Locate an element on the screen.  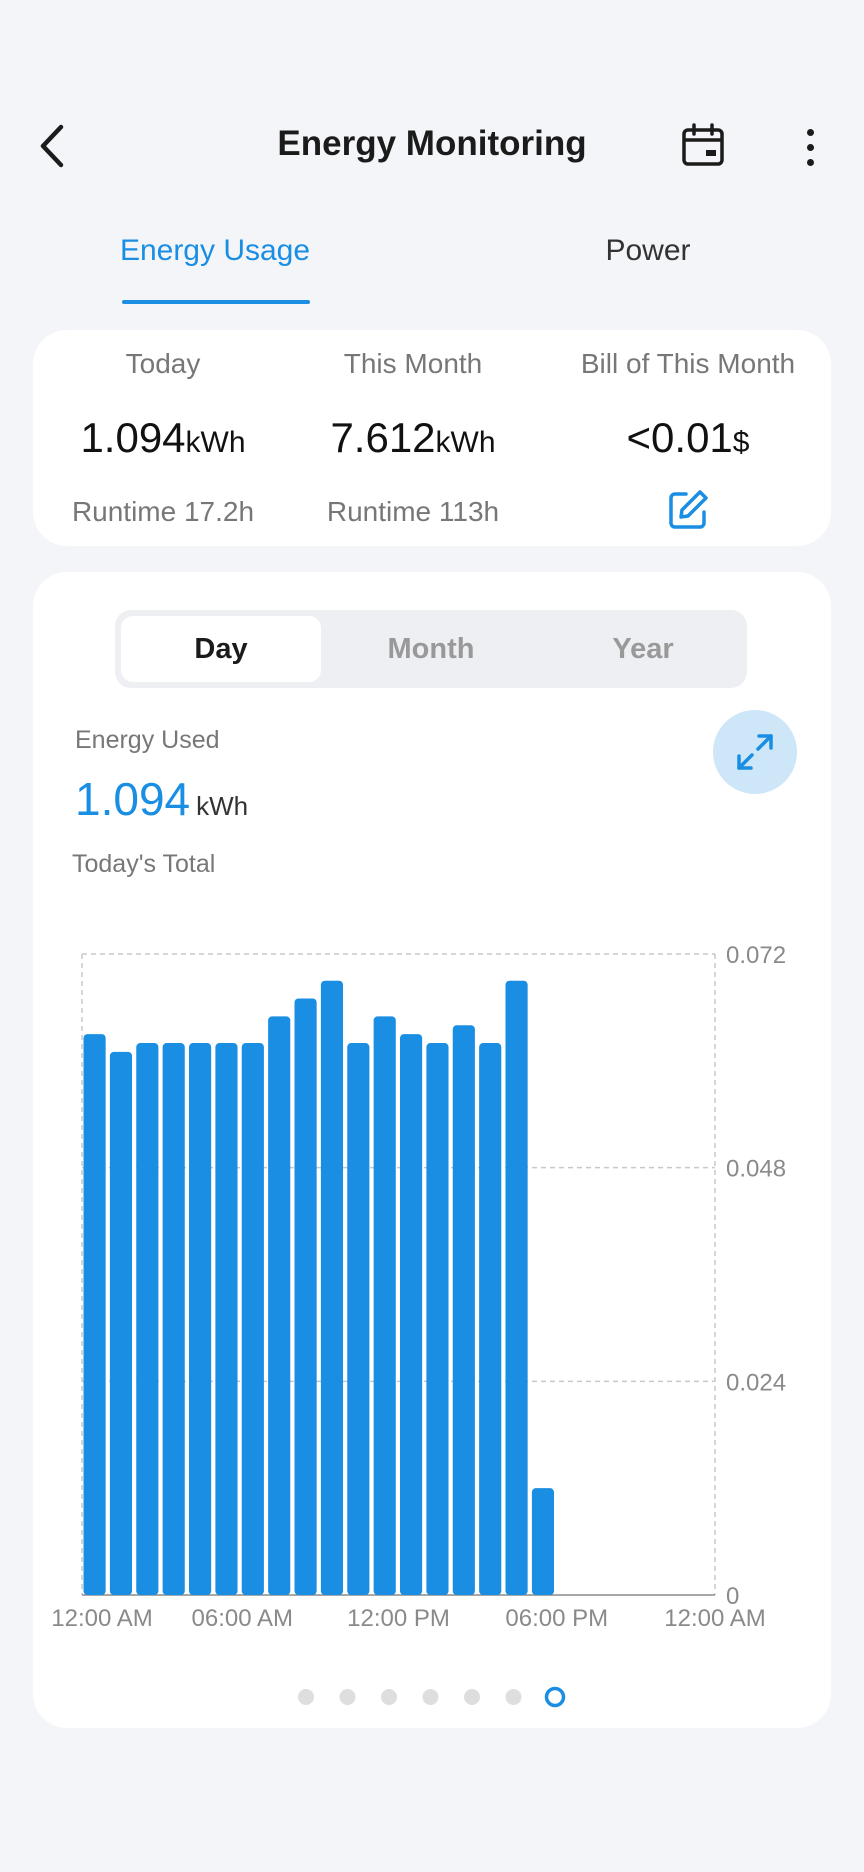
tab-energy-usage: Energy Usage is located at coordinates (215, 250).